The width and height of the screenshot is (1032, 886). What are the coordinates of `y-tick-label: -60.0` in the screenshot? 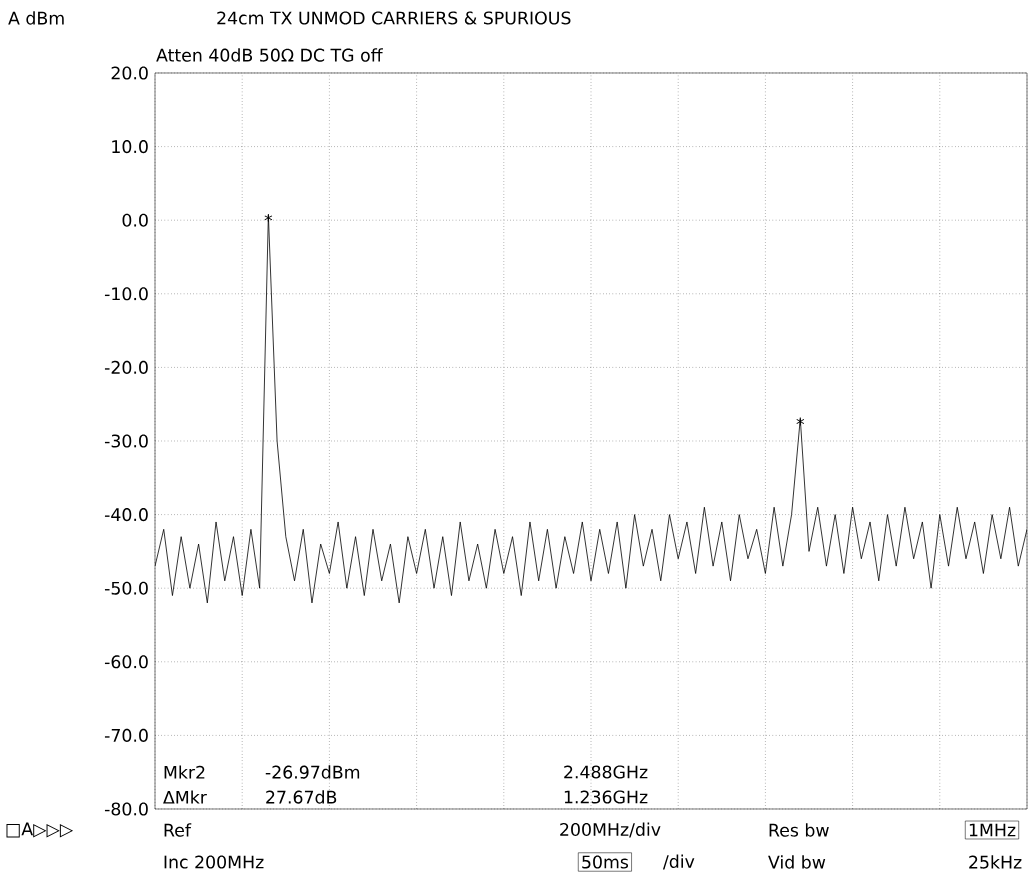 It's located at (126, 662).